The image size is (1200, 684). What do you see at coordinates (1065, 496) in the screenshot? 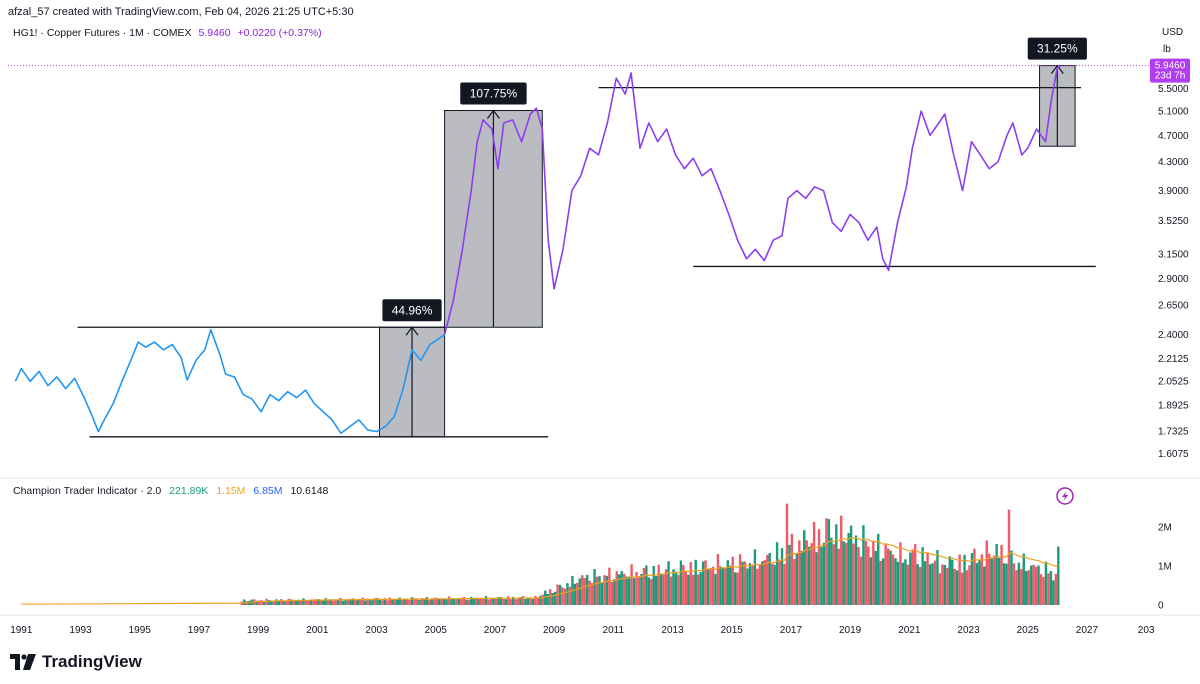
I see `lightning-event-icon` at bounding box center [1065, 496].